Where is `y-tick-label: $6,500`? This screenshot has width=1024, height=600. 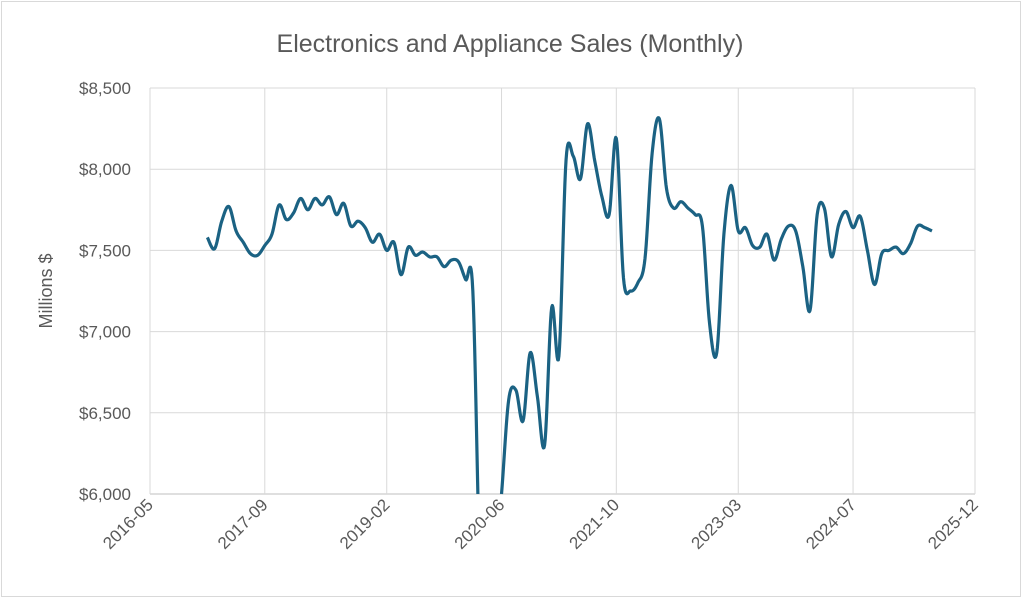
y-tick-label: $6,500 is located at coordinates (105, 413).